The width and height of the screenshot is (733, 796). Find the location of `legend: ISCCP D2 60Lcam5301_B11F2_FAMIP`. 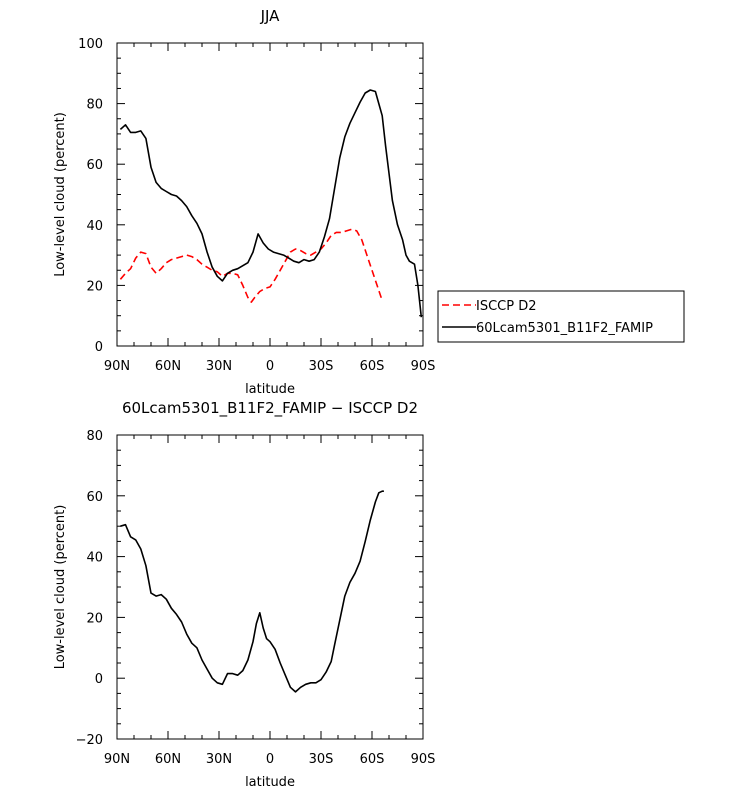

legend: ISCCP D2 60Lcam5301_B11F2_FAMIP is located at coordinates (561, 316).